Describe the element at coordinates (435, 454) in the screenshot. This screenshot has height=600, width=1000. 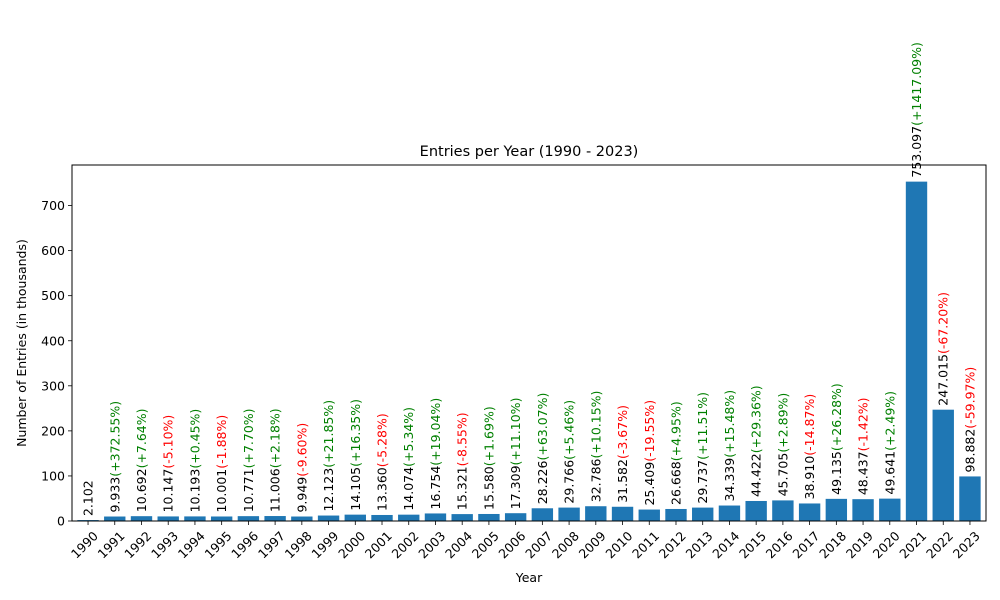
I see `bar-value-label: 16.754(+19.04%)` at that location.